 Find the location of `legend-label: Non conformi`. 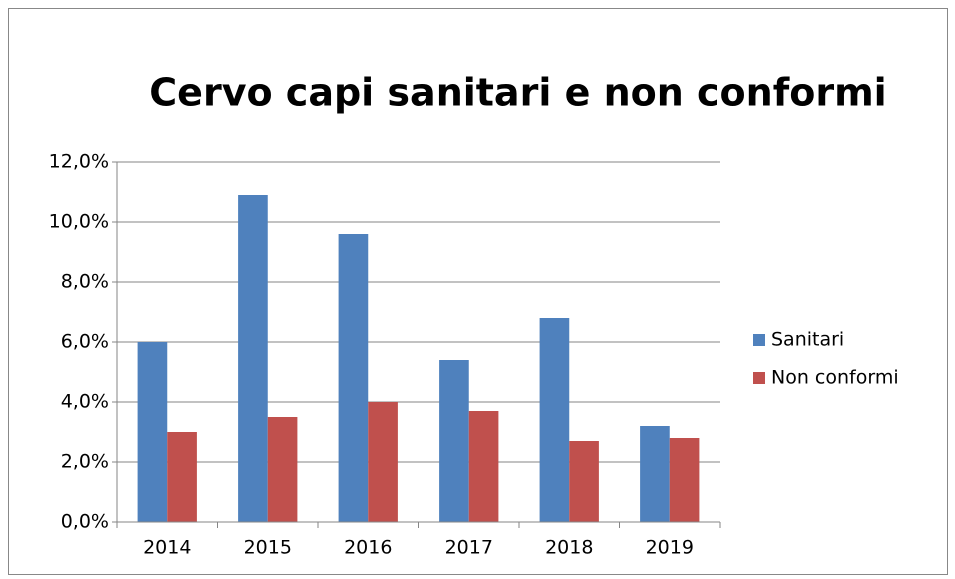

legend-label: Non conformi is located at coordinates (835, 378).